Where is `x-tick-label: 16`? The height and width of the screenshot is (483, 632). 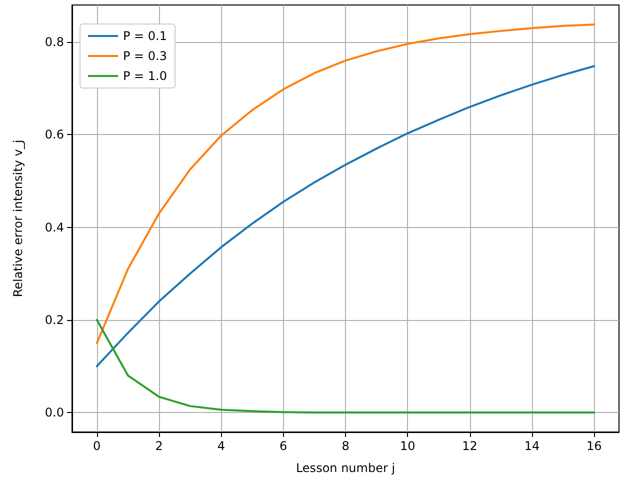
x-tick-label: 16 is located at coordinates (594, 446).